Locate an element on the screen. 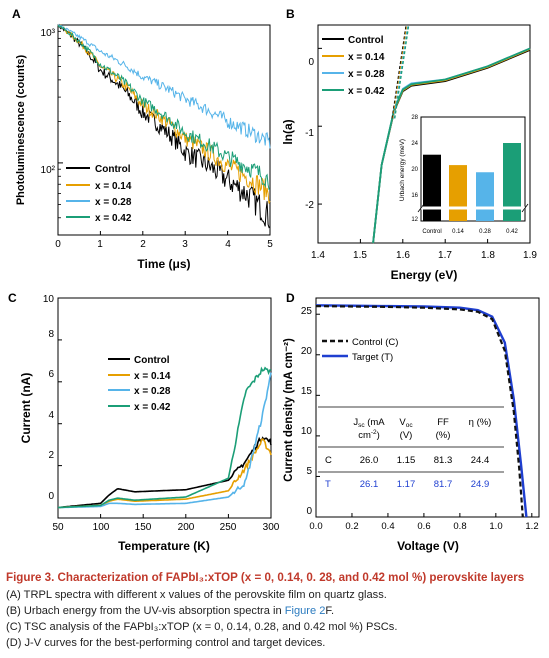 The image size is (549, 658). xtick-label: 0.2 is located at coordinates (351, 526).